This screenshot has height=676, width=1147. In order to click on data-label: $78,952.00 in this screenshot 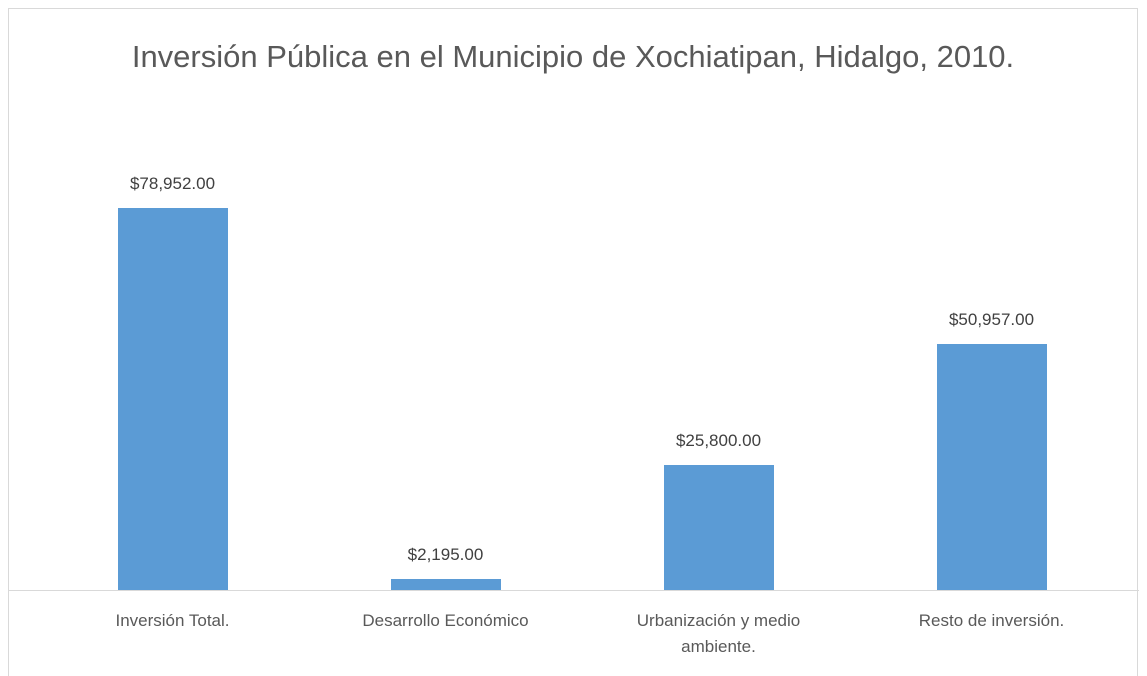, I will do `click(172, 184)`.